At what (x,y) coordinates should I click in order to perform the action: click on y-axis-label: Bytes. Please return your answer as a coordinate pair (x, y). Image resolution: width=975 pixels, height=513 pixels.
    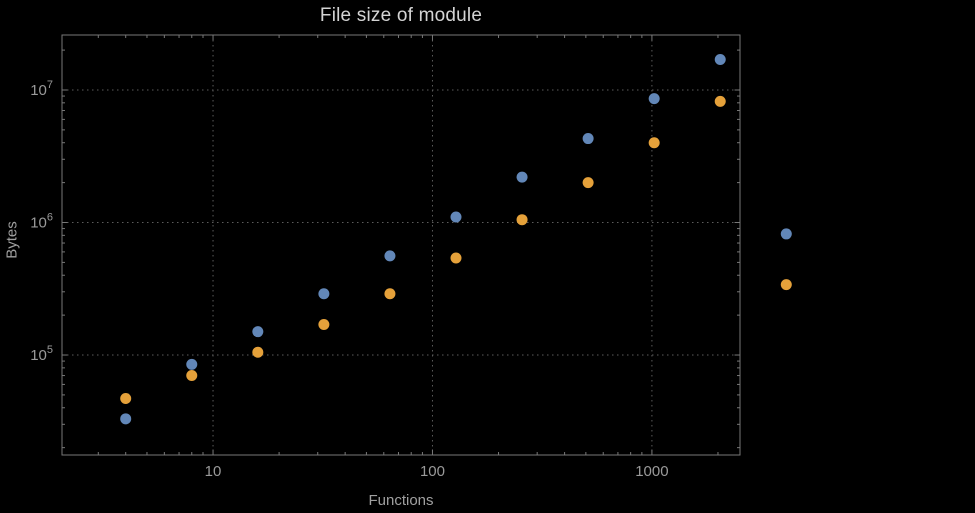
    Looking at the image, I should click on (12, 240).